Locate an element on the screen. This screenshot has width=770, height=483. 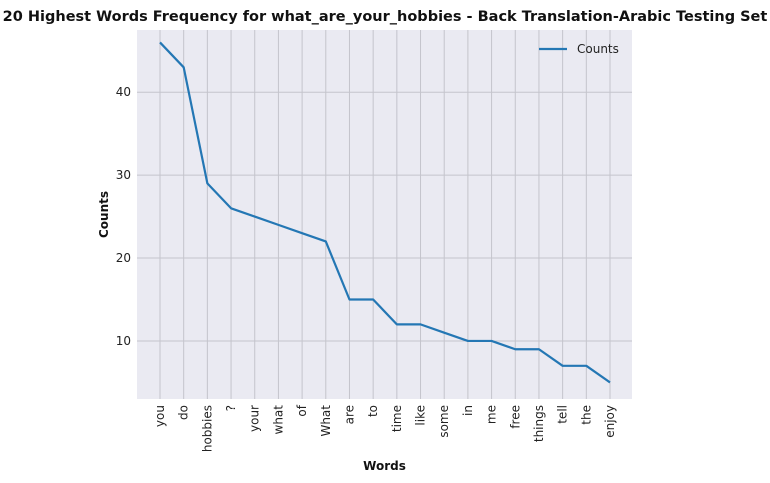
x-tick-label: some is located at coordinates (444, 421).